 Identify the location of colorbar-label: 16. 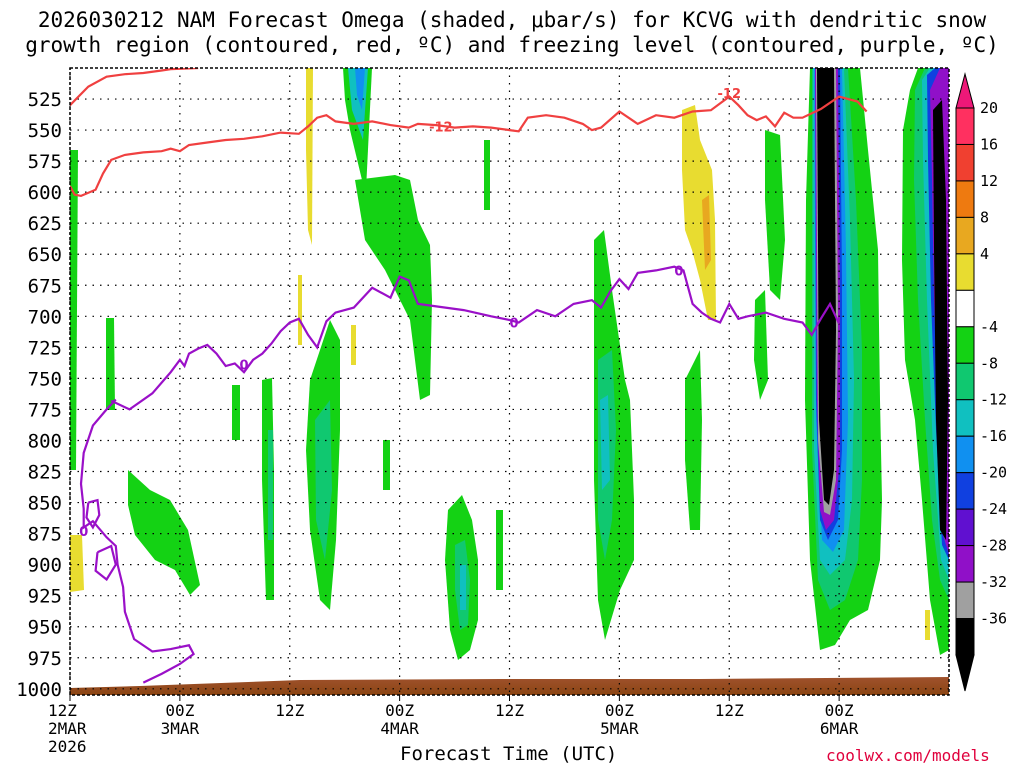
(989, 145).